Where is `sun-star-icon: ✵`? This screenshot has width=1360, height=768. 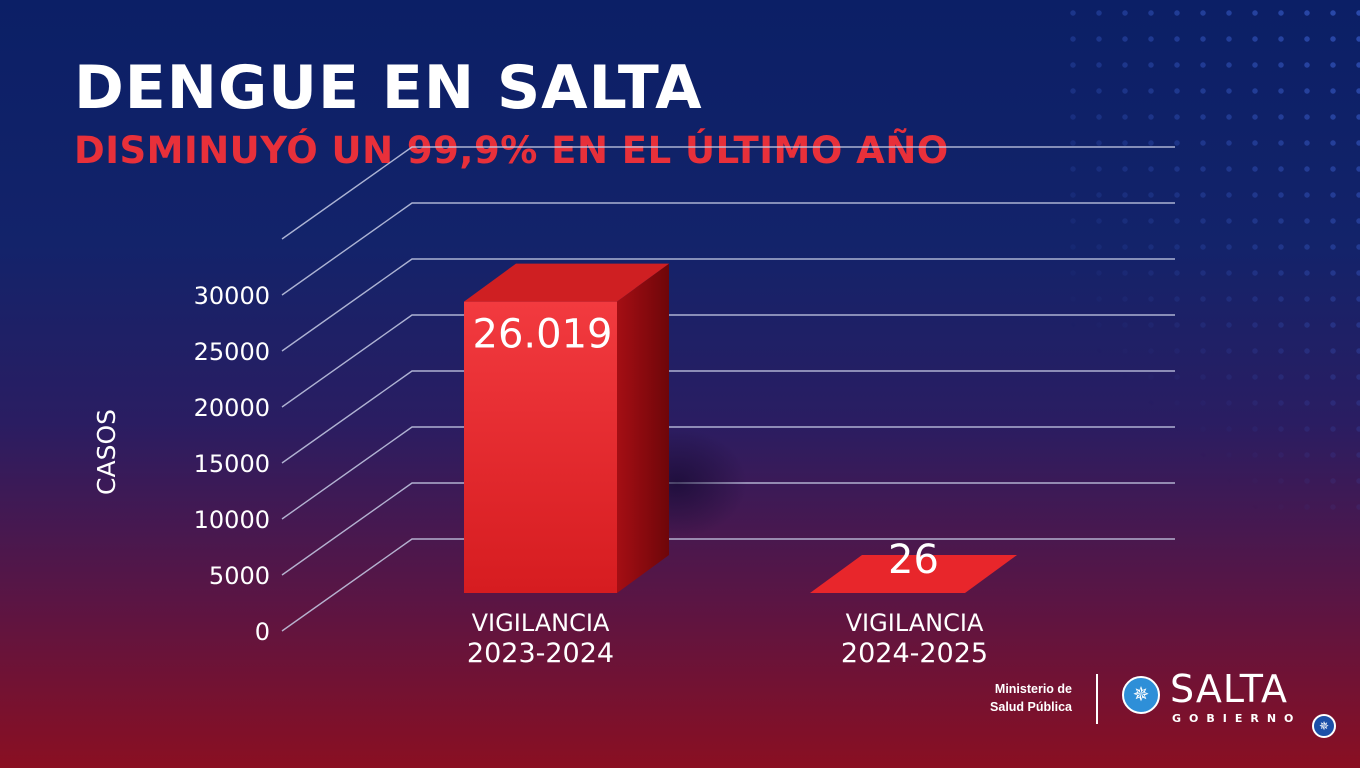
sun-star-icon: ✵ is located at coordinates (1141, 695).